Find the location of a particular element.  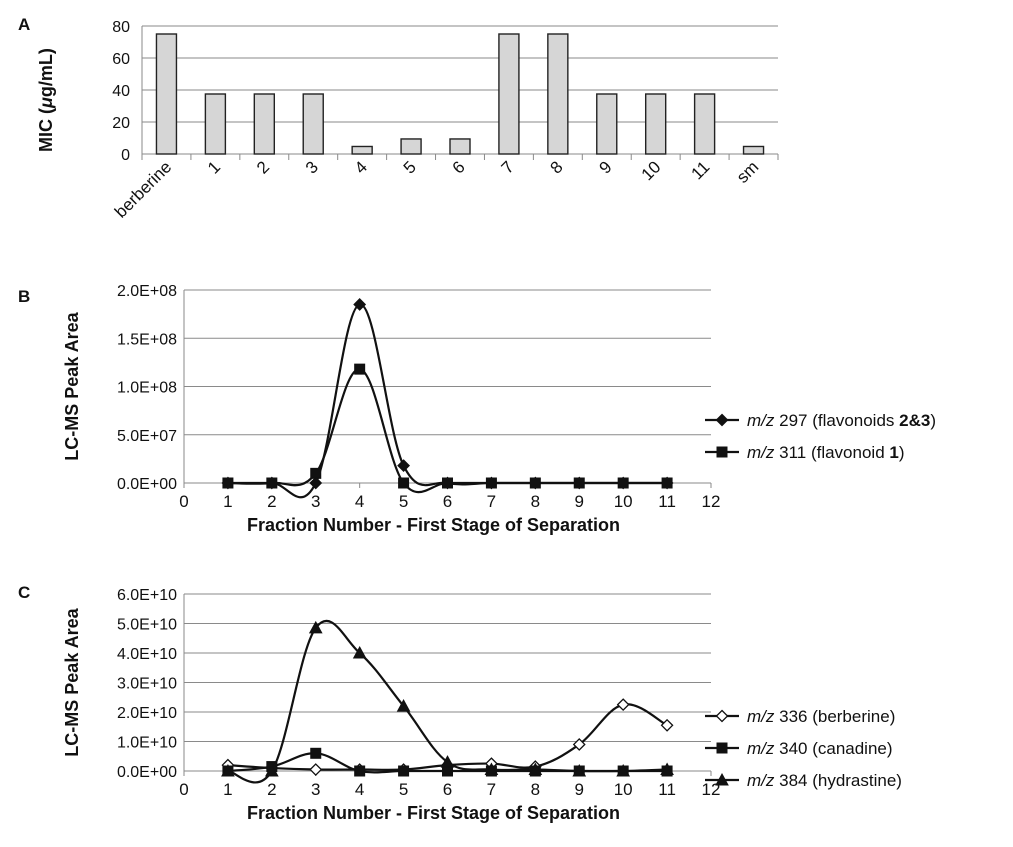

y-tick-label: 2.0E+08 is located at coordinates (147, 291).